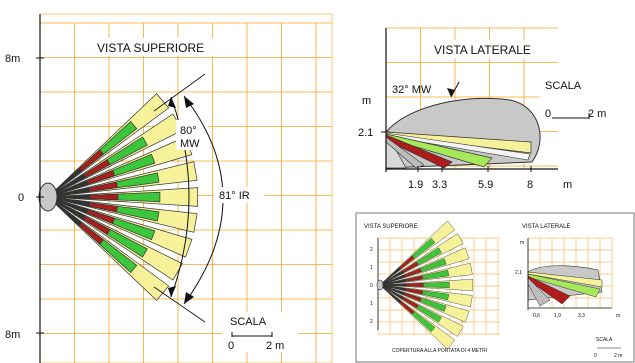  What do you see at coordinates (380, 285) in the screenshot?
I see `inset-sensor-body` at bounding box center [380, 285].